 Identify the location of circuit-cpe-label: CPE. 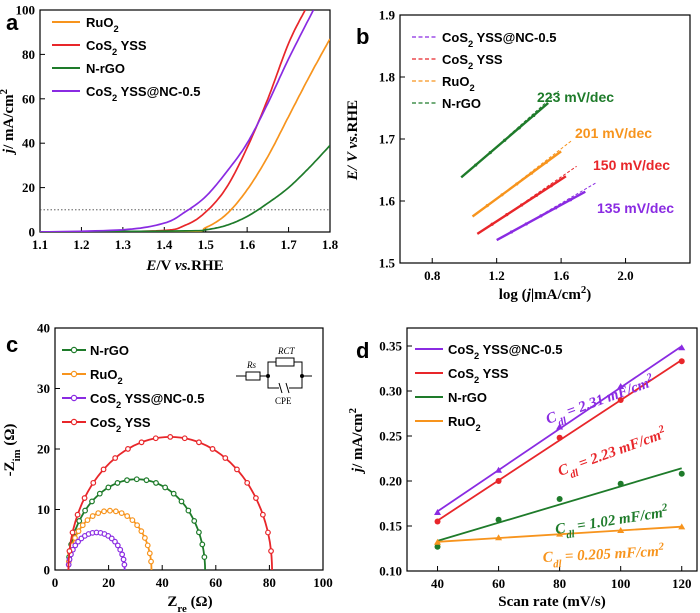
(283, 401).